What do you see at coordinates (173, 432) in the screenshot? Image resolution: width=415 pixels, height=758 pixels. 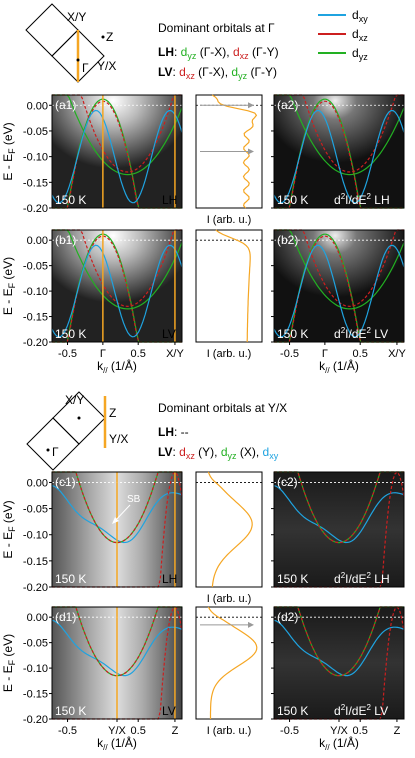 I see `bottom-legend-lh: LH: --` at bounding box center [173, 432].